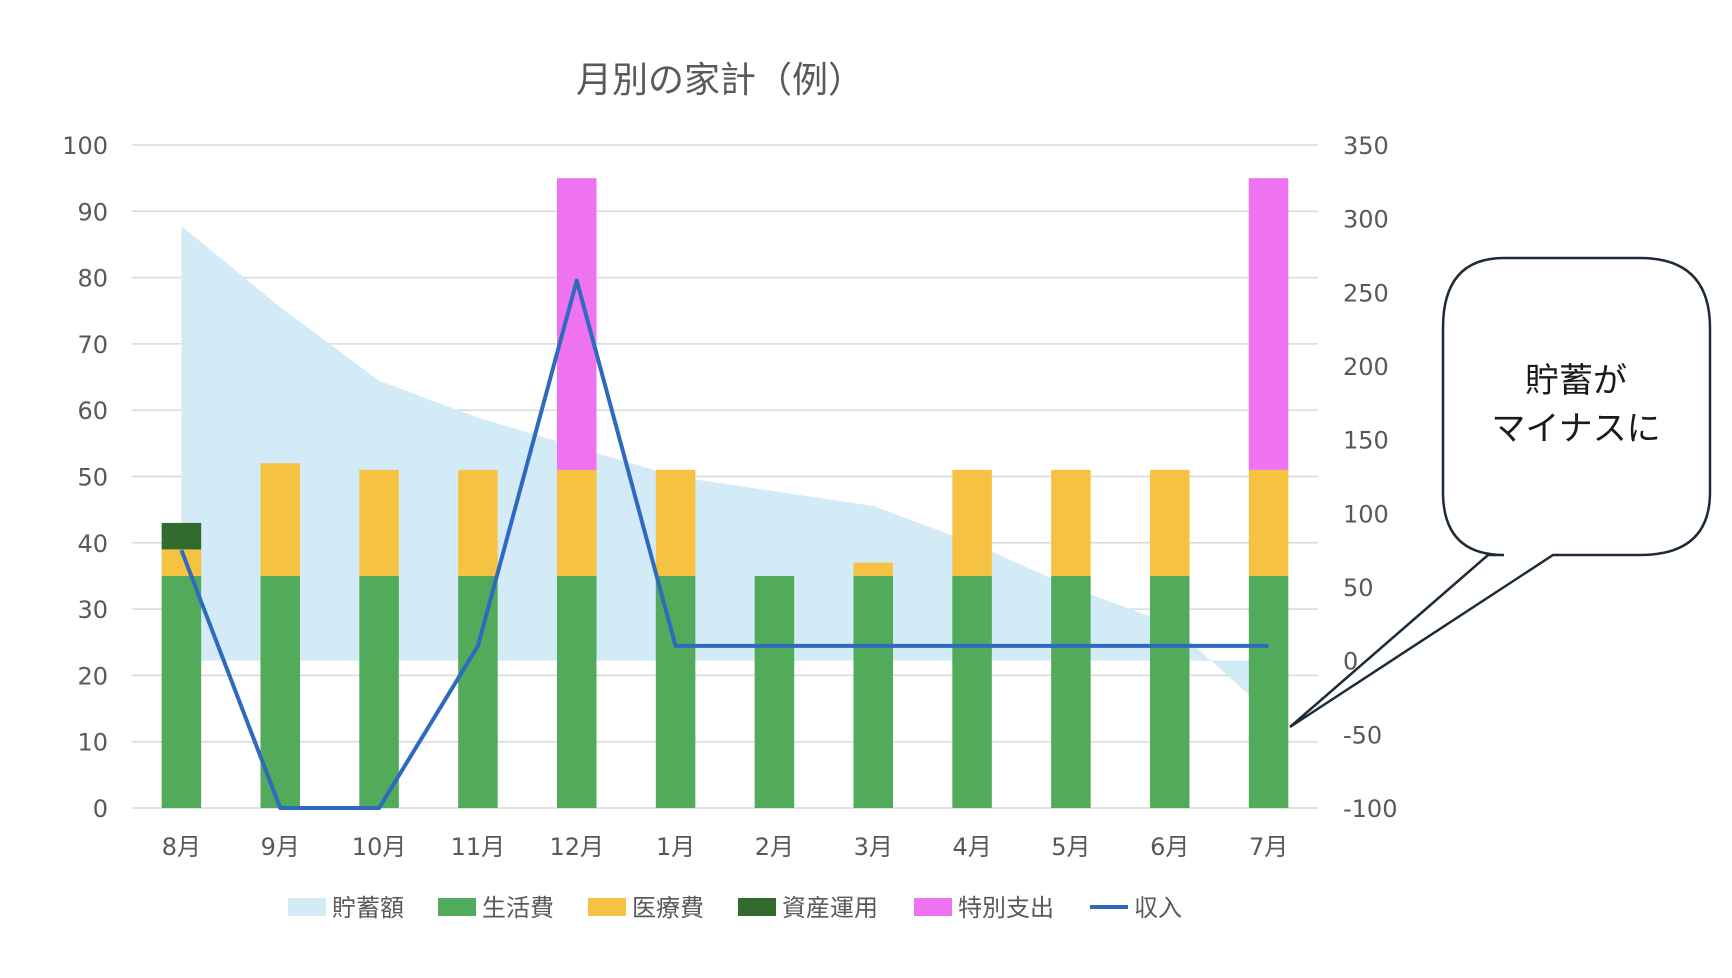 The width and height of the screenshot is (1732, 978). I want to click on left-tick-label: 10, so click(92, 743).